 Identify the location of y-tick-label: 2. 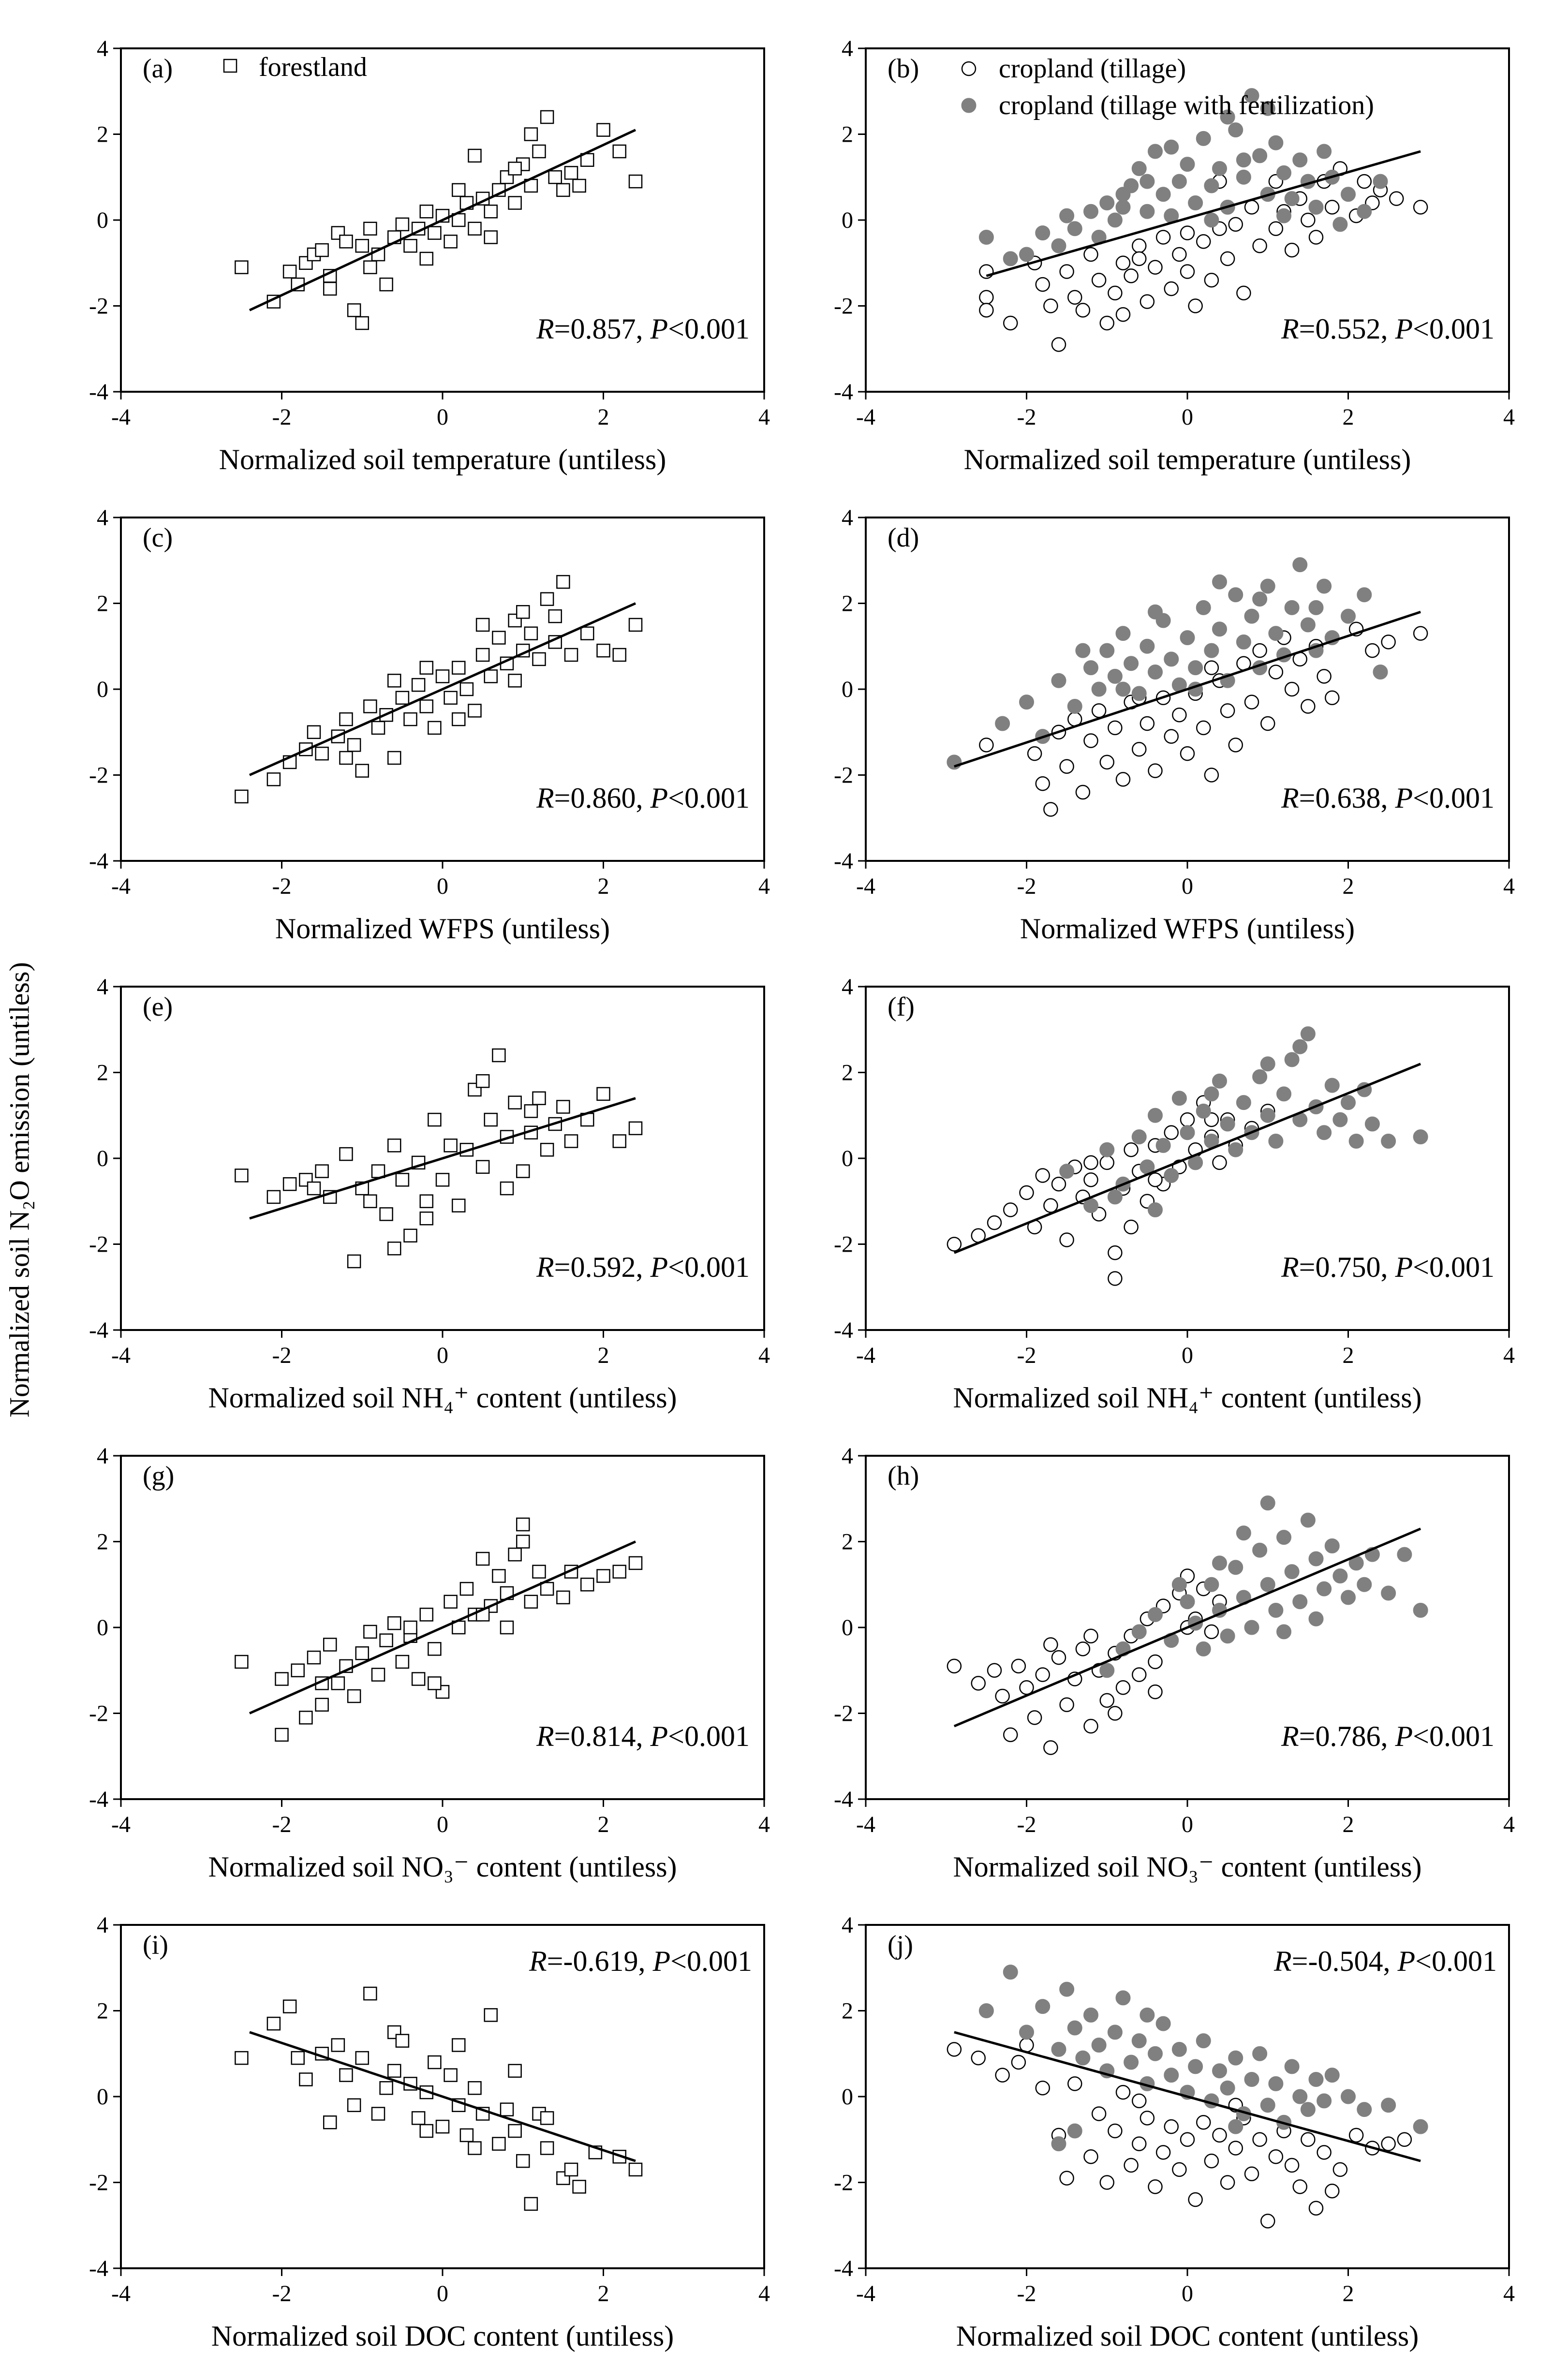
(102, 1542).